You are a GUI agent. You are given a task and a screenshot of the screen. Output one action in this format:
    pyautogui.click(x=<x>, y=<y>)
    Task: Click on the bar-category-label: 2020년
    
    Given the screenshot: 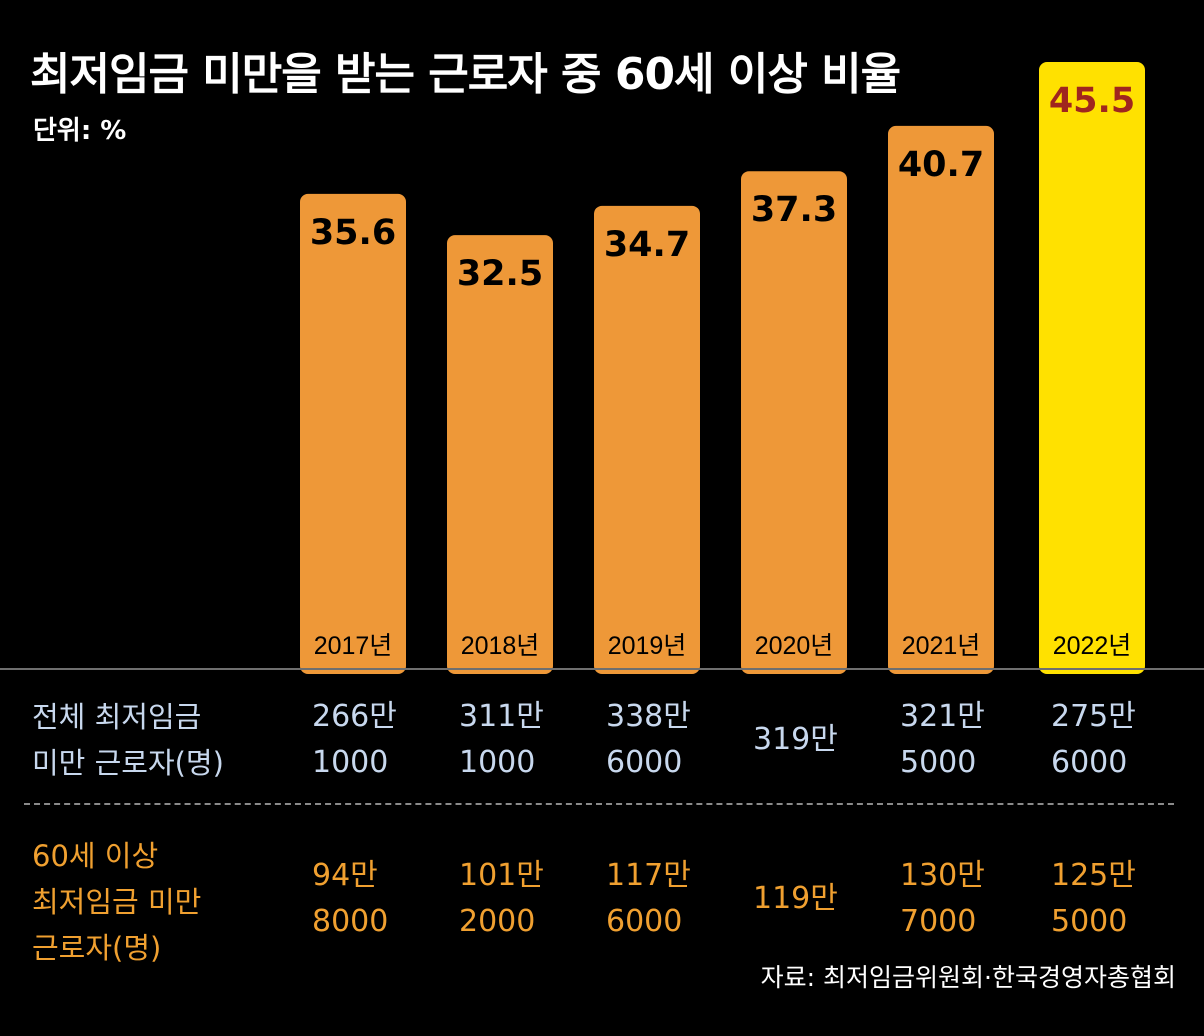 What is the action you would take?
    pyautogui.click(x=794, y=646)
    